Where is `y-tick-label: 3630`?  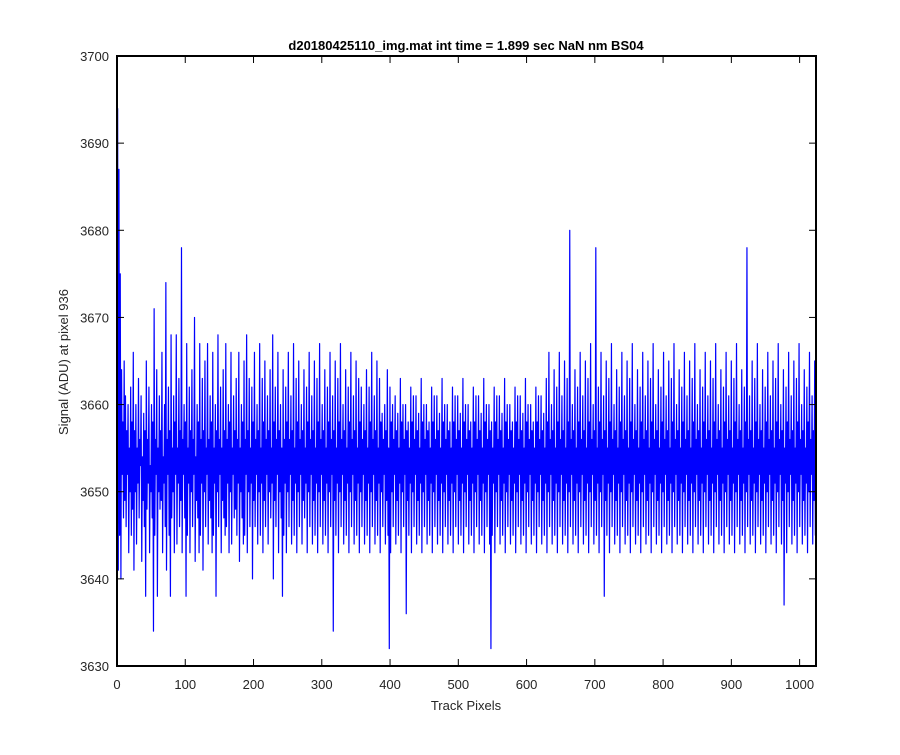 y-tick-label: 3630 is located at coordinates (94, 666).